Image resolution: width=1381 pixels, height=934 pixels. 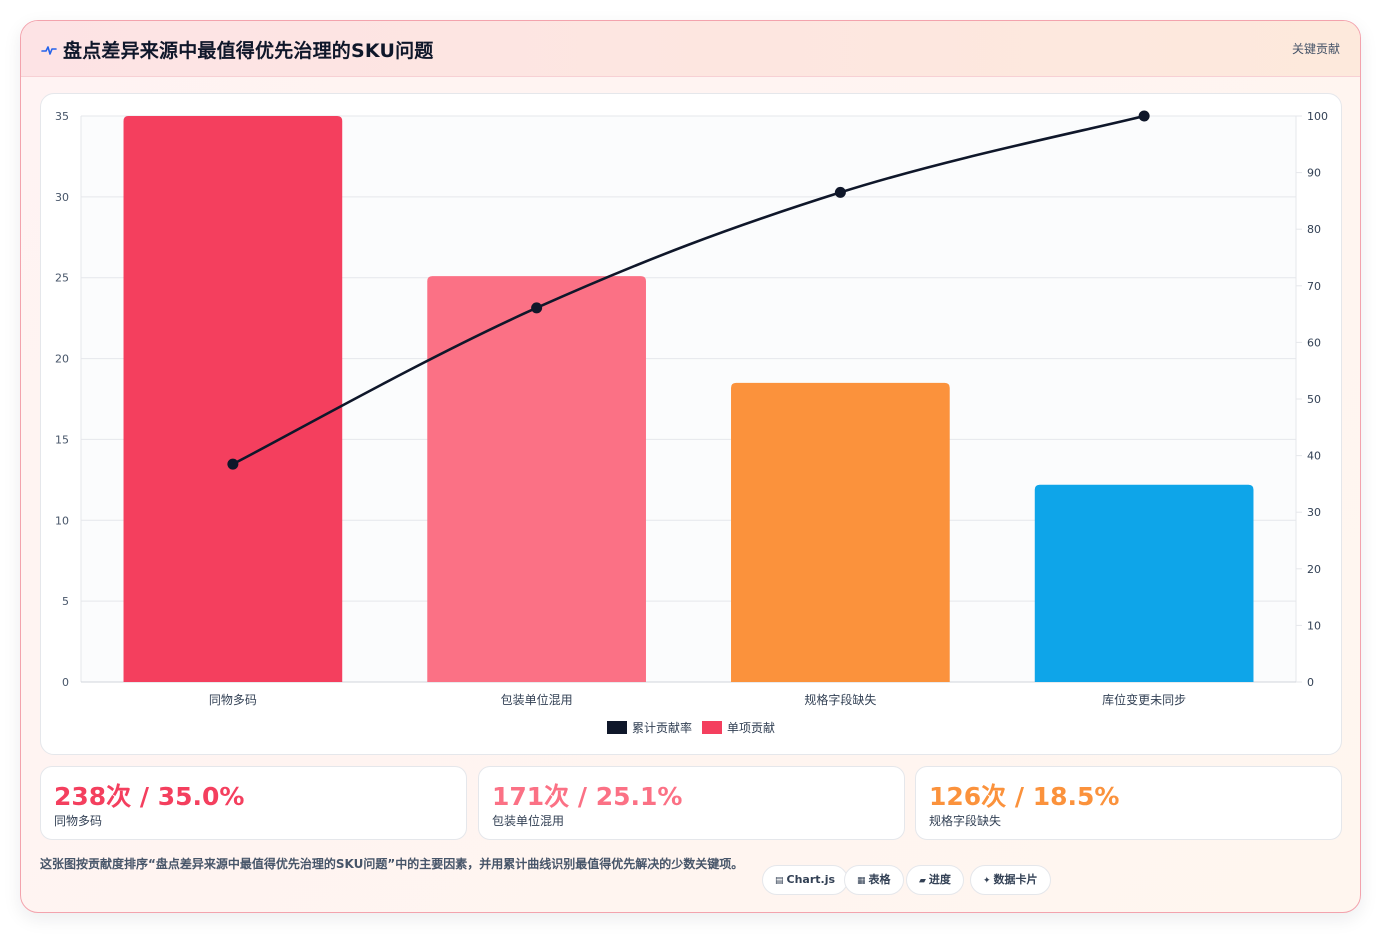 I want to click on stat-value: 171次 / 25.1%, so click(x=587, y=796).